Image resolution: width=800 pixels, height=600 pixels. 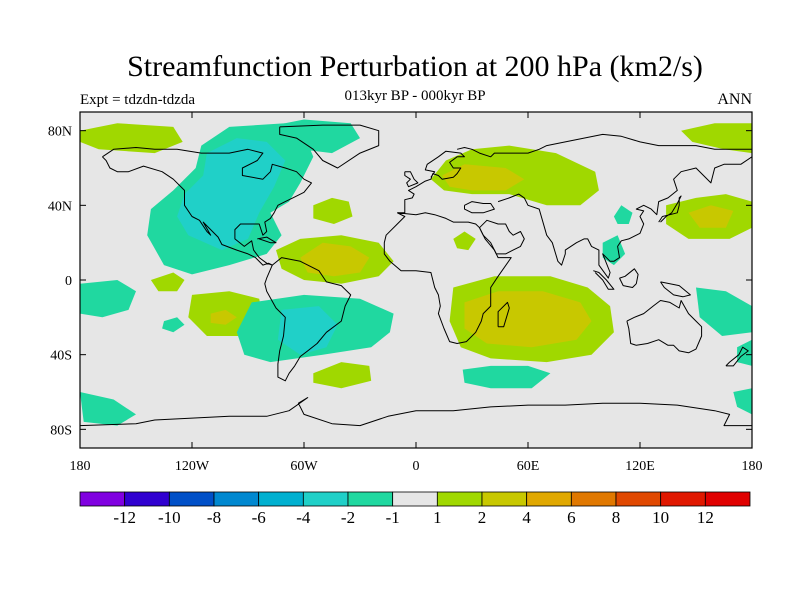 What do you see at coordinates (169, 517) in the screenshot?
I see `colorbar-label: -10` at bounding box center [169, 517].